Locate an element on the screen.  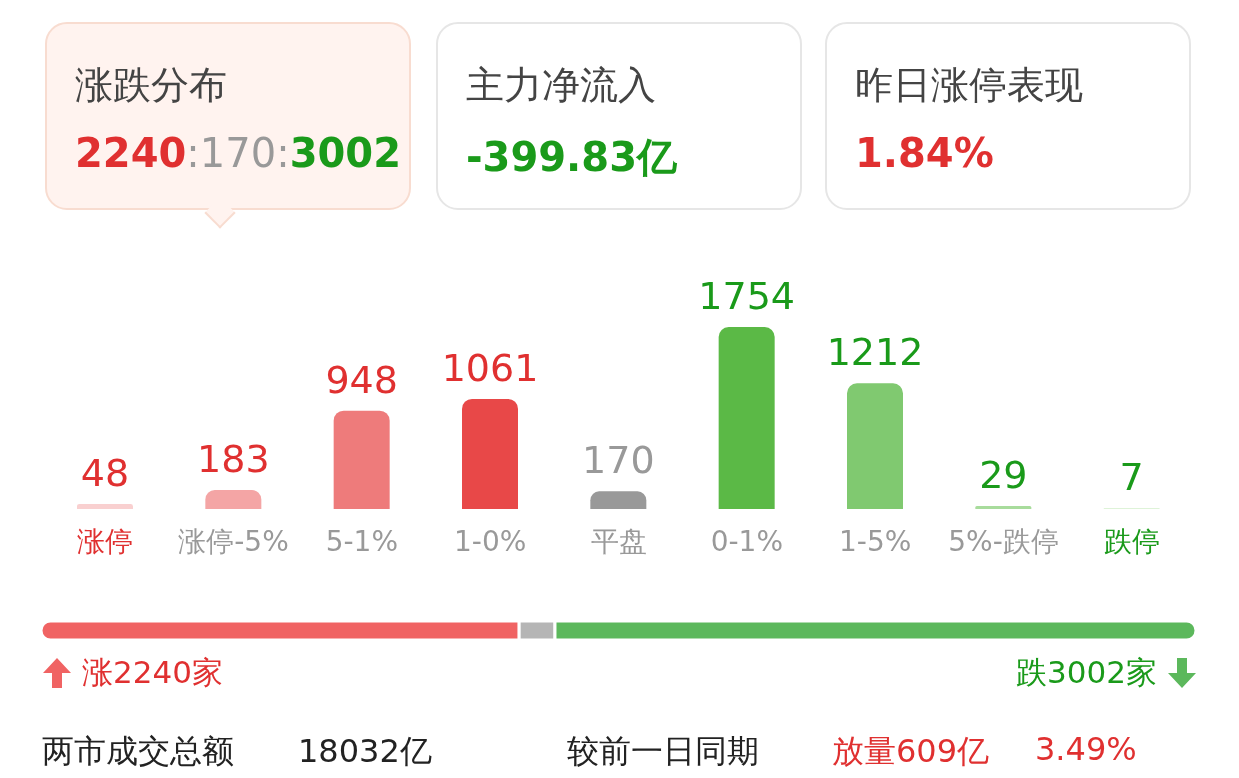
x-tick-label: 涨停-5% is located at coordinates (233, 541).